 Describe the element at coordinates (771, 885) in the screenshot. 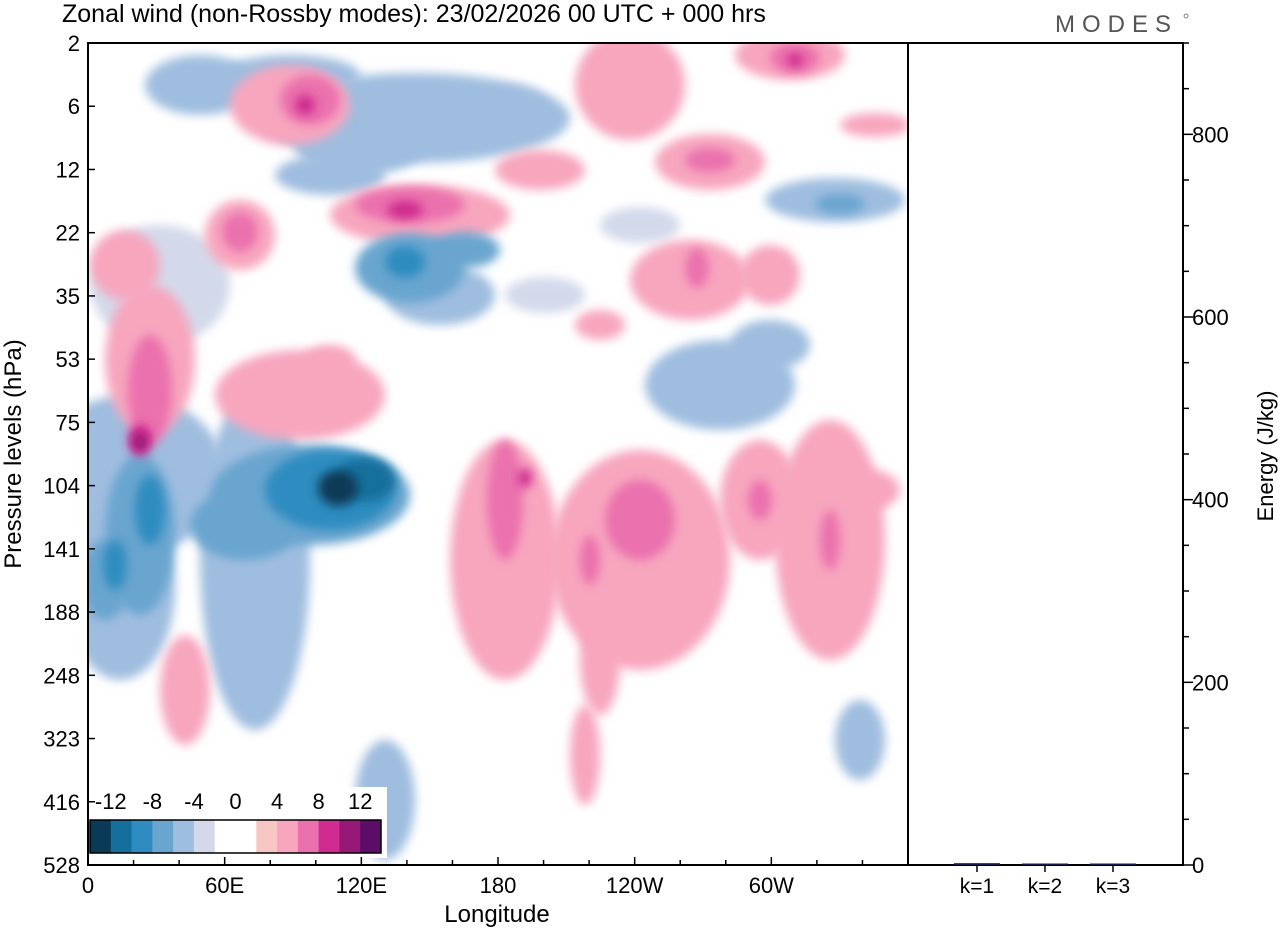

I see `x-tick-label: 60W` at that location.